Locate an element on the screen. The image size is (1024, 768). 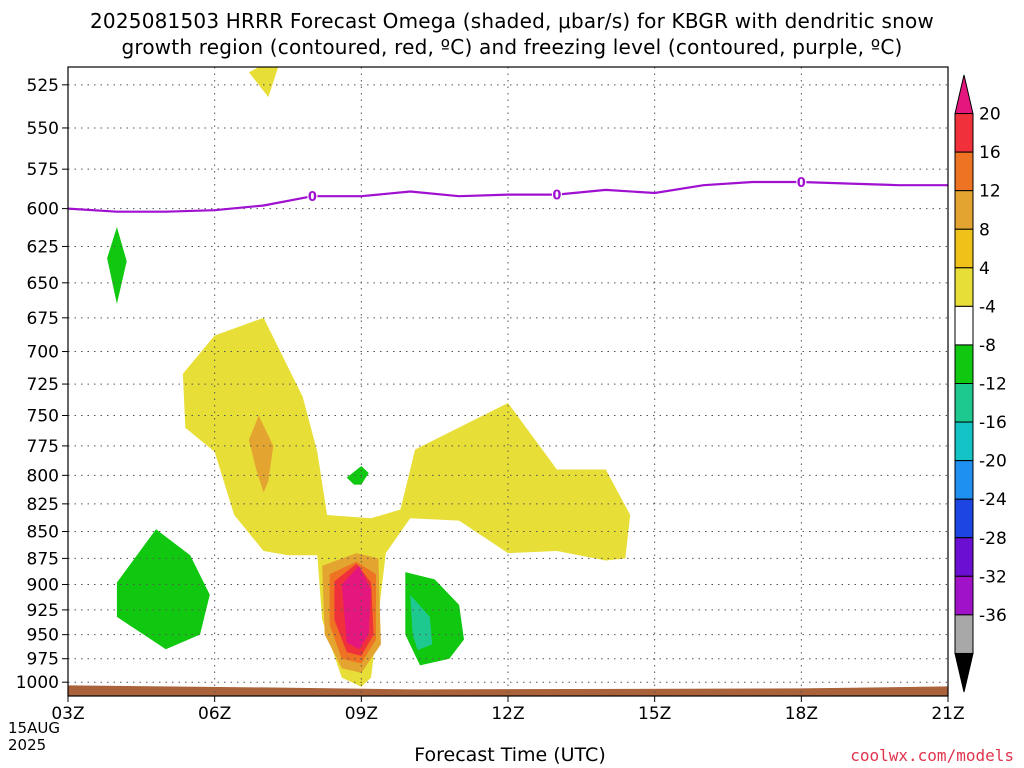
y-tick-label: 975 is located at coordinates (43, 660).